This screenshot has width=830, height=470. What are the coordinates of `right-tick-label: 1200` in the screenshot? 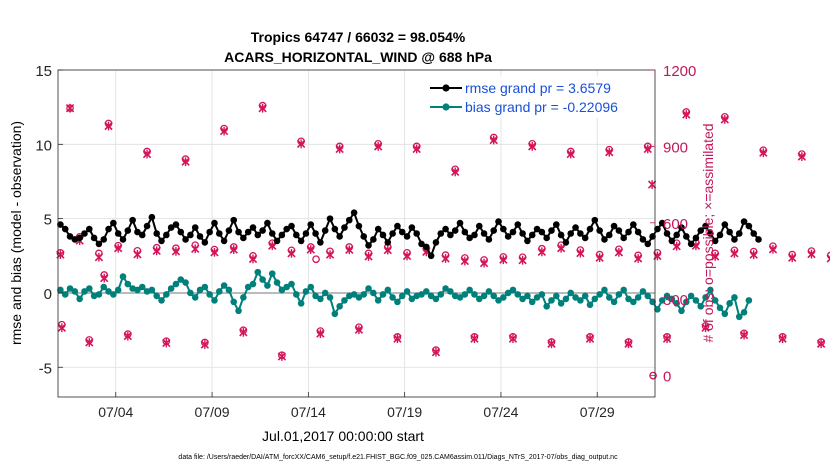 It's located at (679, 71).